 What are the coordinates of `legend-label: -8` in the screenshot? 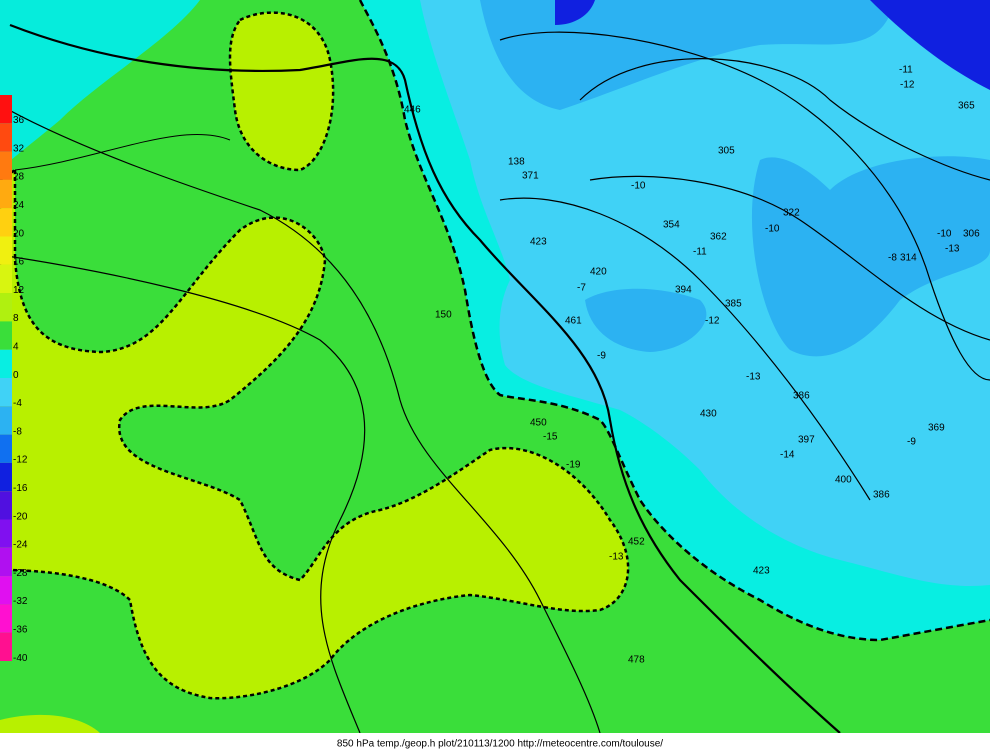 It's located at (17, 431).